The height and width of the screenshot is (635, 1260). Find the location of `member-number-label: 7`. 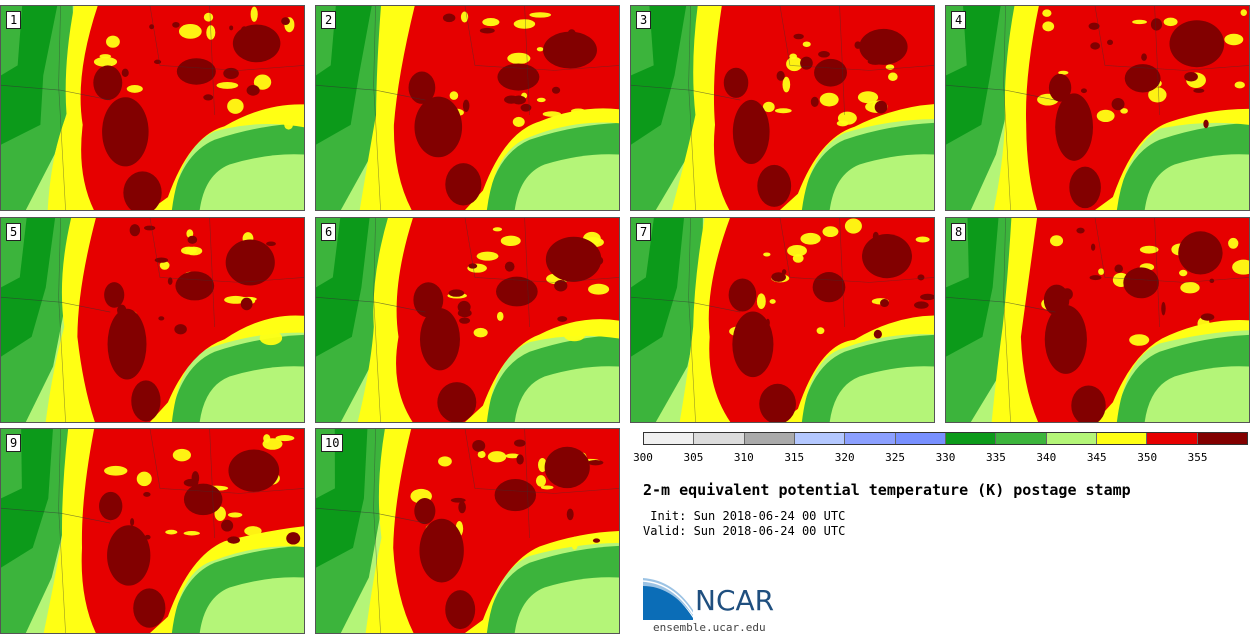

member-number-label: 7 is located at coordinates (644, 232).